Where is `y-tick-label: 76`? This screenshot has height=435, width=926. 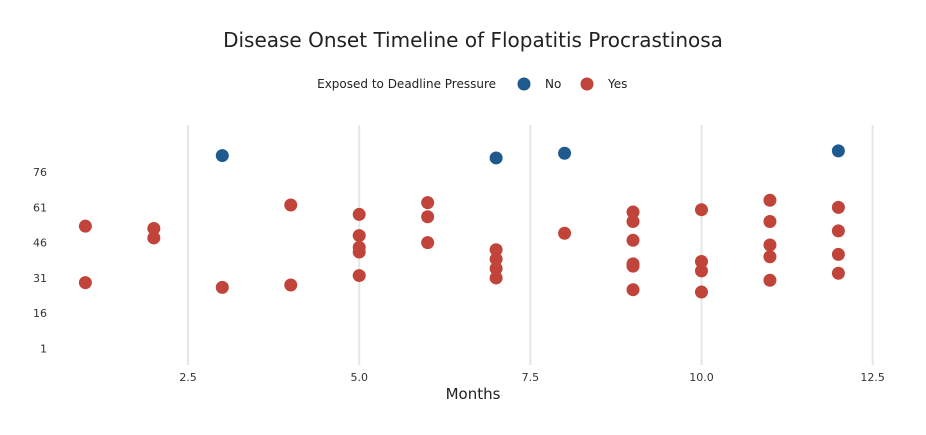 y-tick-label: 76 is located at coordinates (40, 172).